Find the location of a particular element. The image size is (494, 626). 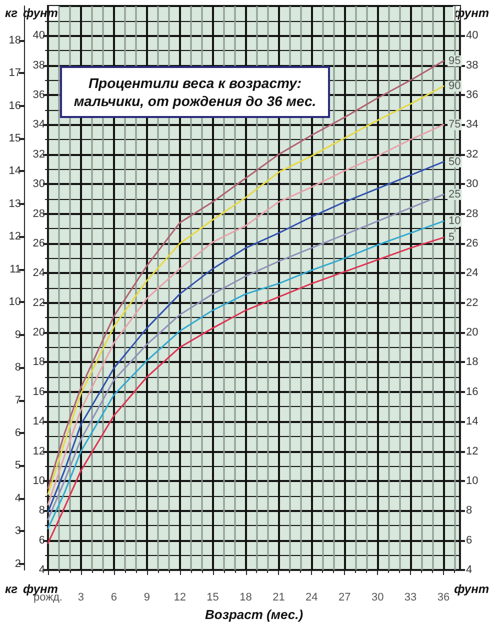

y2-tick-label: 38 is located at coordinates (472, 65).